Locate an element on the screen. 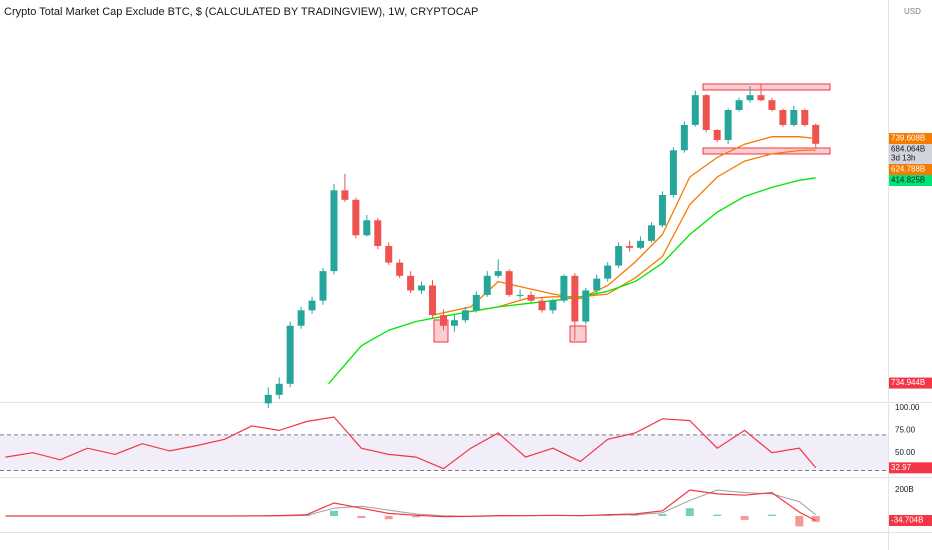  rsi-line is located at coordinates (411, 443).